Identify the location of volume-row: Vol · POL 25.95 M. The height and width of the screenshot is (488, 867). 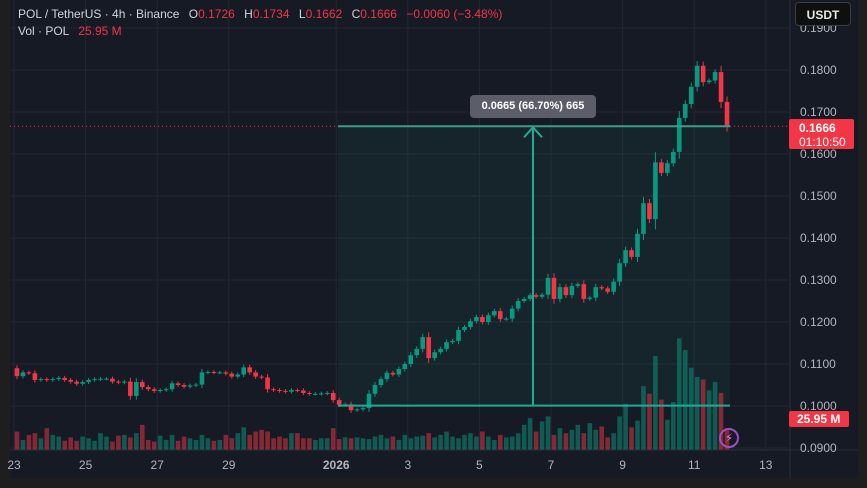
(260, 31).